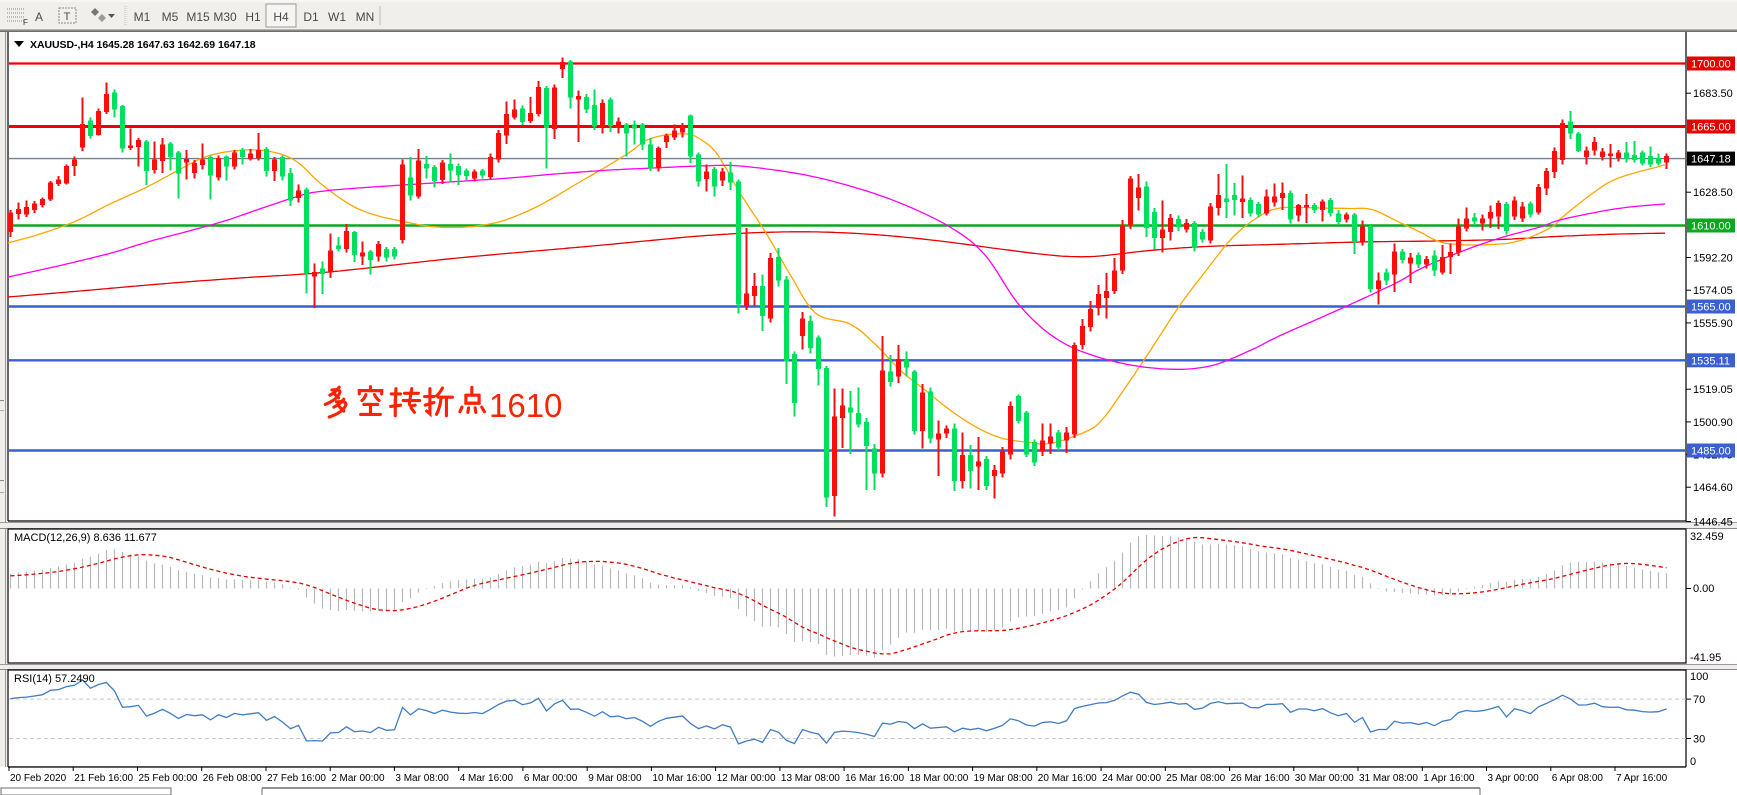  I want to click on svg-text: 70, so click(1699, 700).